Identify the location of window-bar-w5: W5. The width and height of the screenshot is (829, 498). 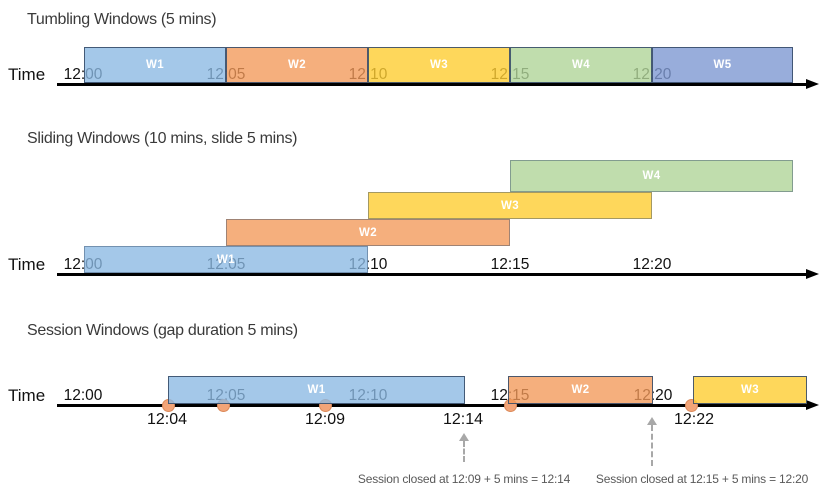
(722, 65).